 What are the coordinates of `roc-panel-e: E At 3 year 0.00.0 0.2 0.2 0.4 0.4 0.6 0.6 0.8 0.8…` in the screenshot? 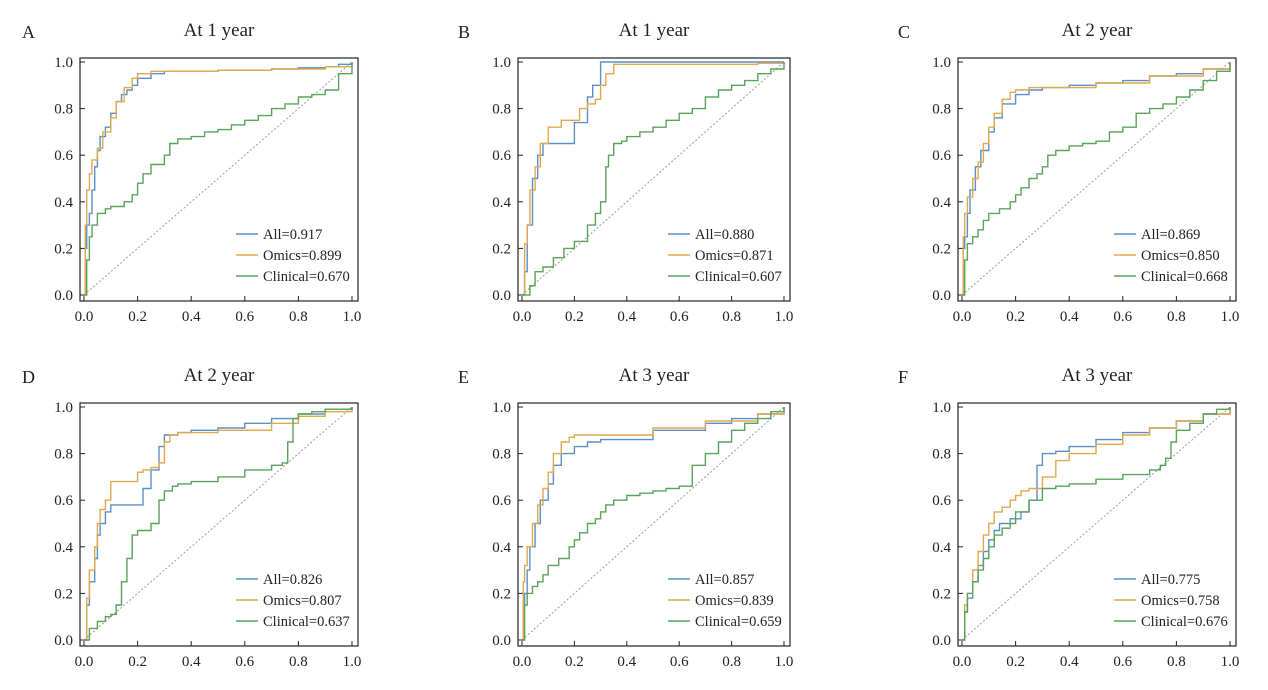 It's located at (625, 517).